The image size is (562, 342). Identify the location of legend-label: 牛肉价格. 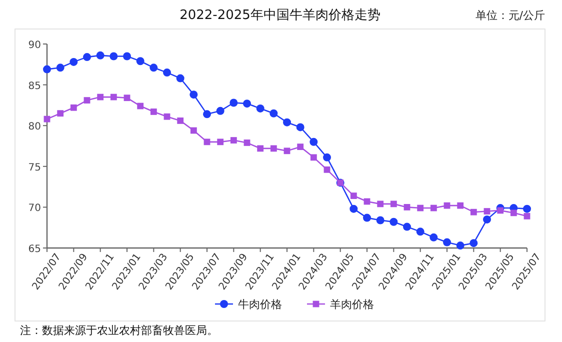
(260, 304).